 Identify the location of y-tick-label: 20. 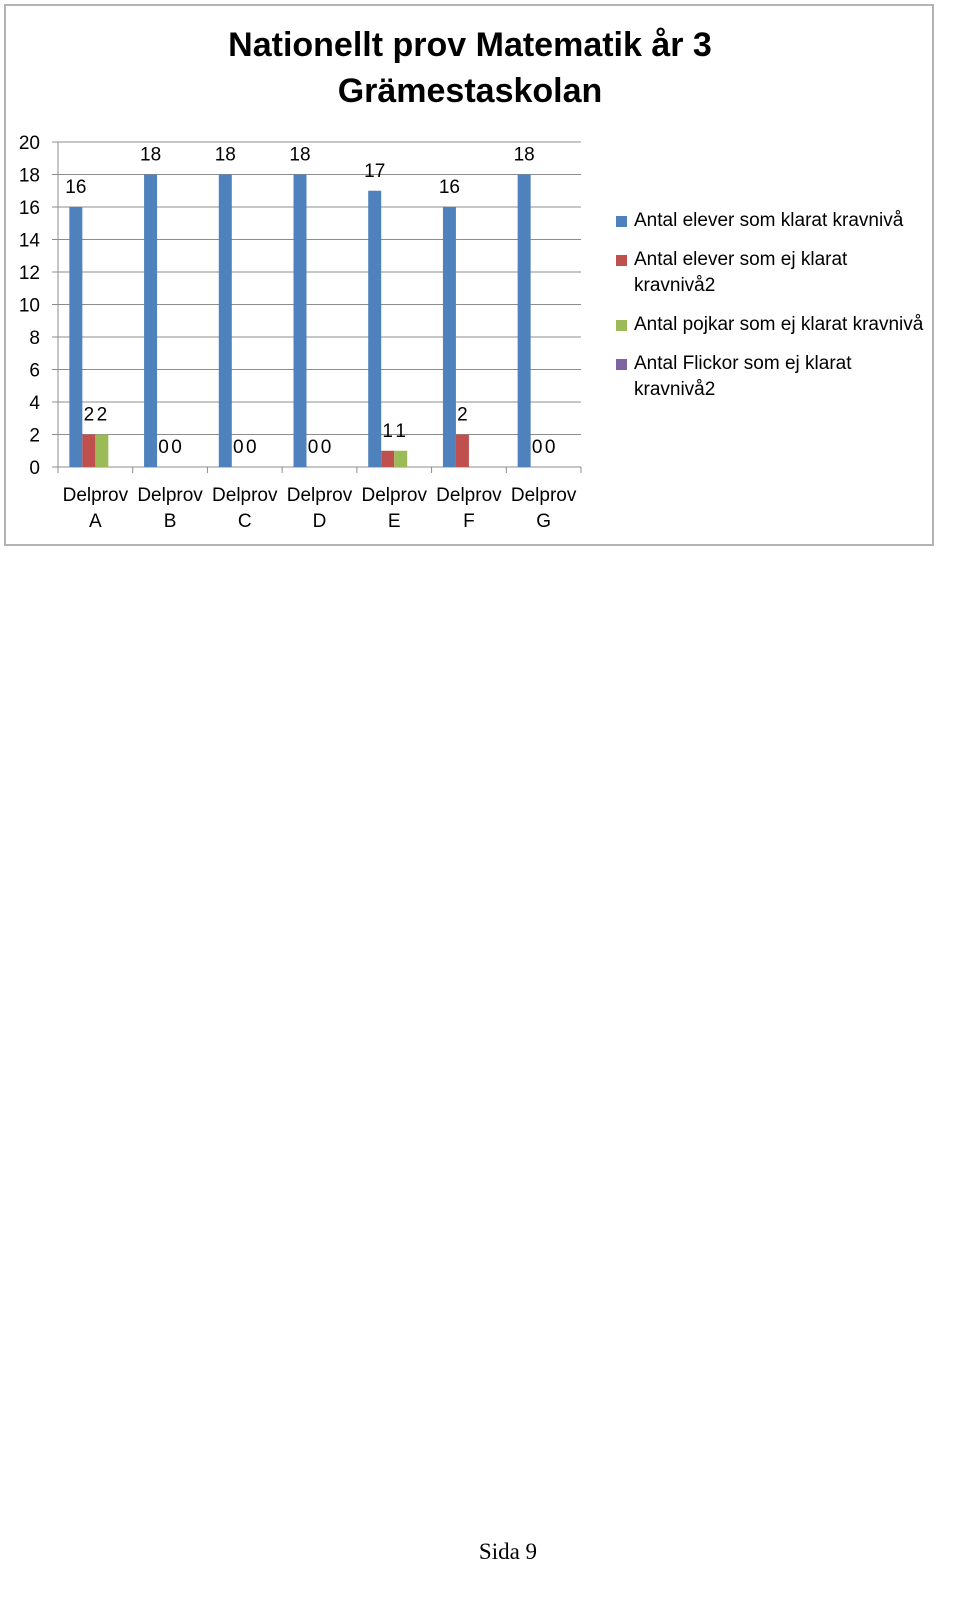
(29, 143).